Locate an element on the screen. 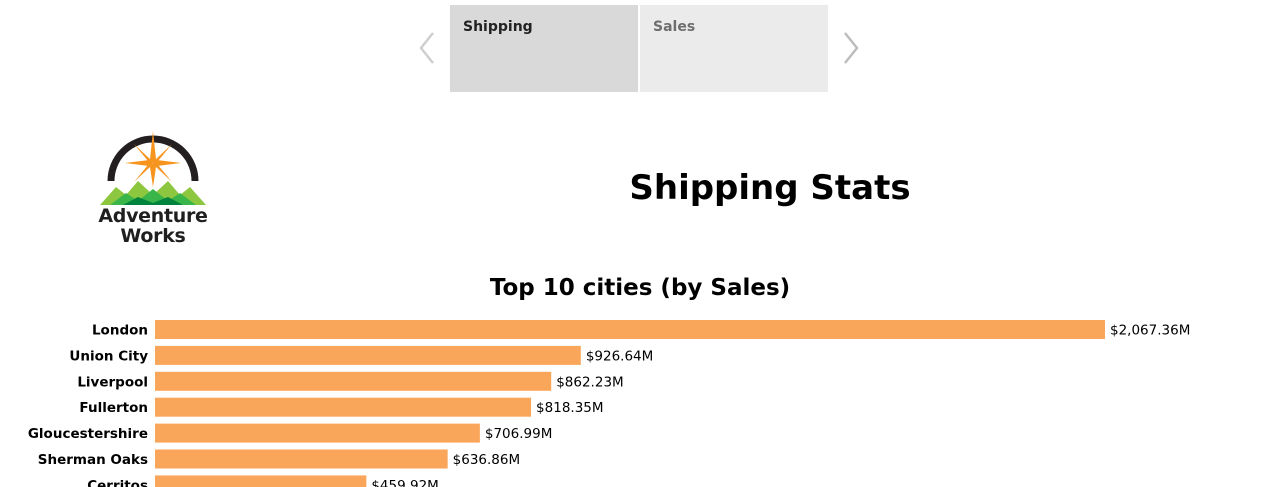 The height and width of the screenshot is (487, 1267). data-label: $636.86M is located at coordinates (486, 460).